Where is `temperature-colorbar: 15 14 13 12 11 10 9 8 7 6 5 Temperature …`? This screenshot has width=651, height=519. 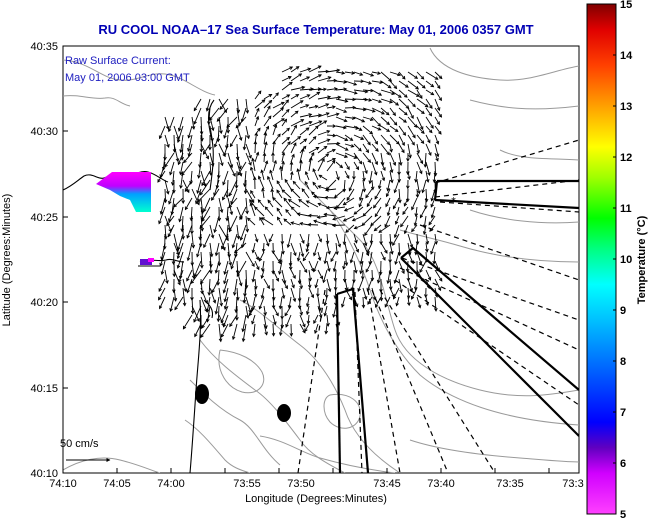
temperature-colorbar: 15 14 13 12 11 10 9 8 7 6 5 Temperature … is located at coordinates (617, 259).